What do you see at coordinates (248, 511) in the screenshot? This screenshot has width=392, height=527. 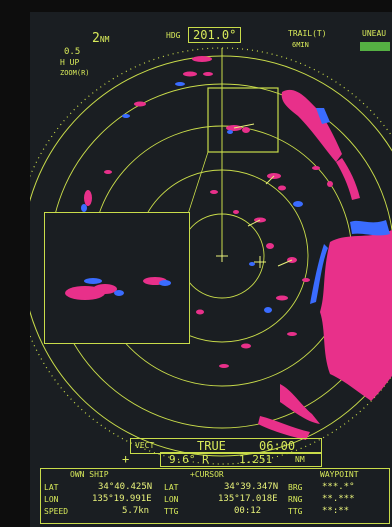 I see `cursor-ttg-value: 00:12` at bounding box center [248, 511].